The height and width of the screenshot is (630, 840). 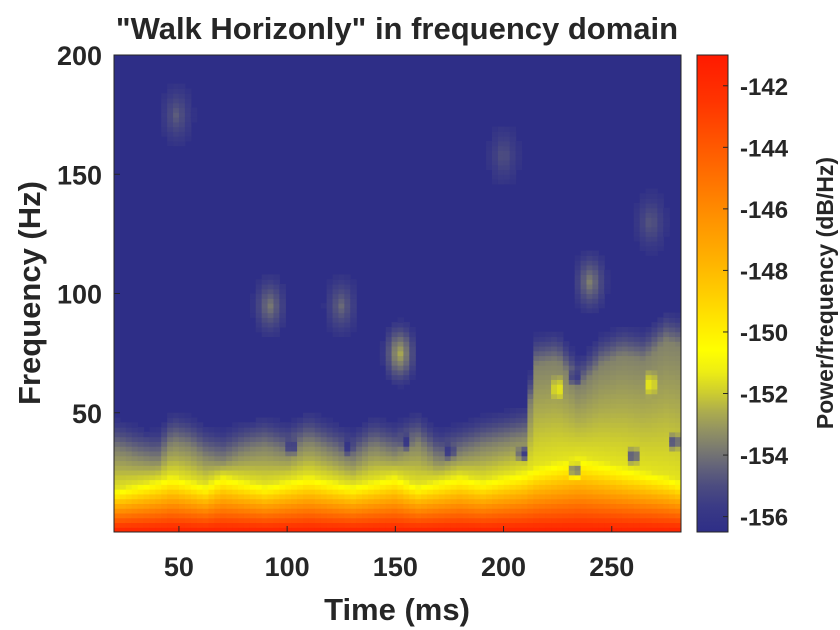 I want to click on colorbar-frame, so click(x=712, y=293).